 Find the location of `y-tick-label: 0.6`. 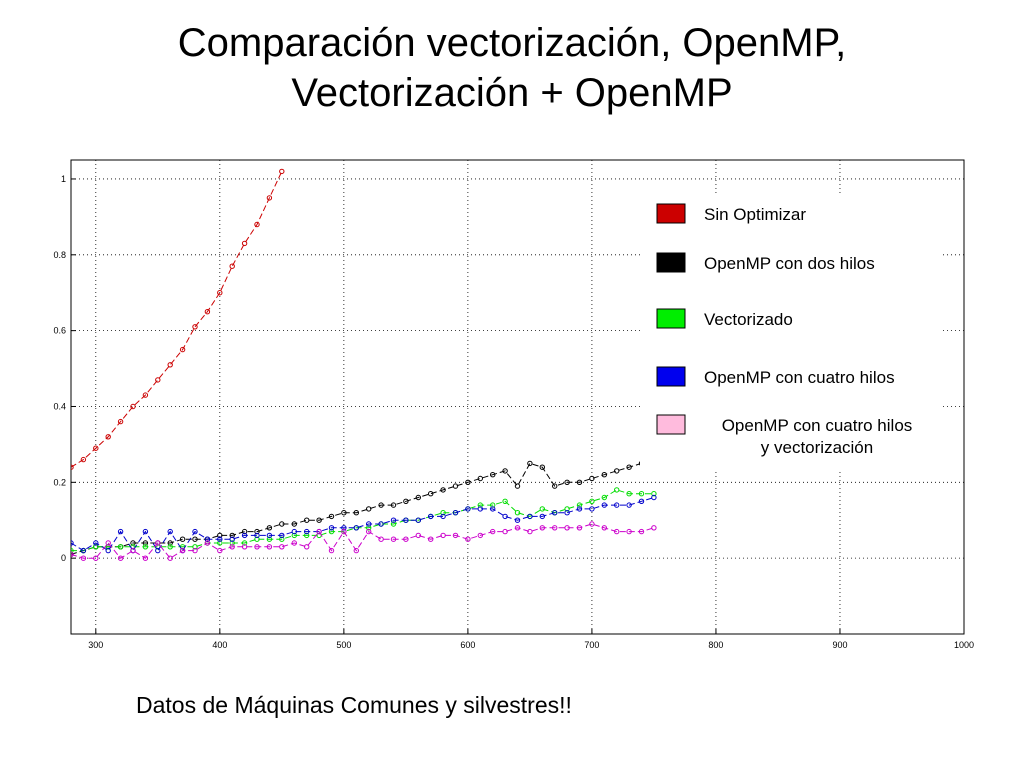

y-tick-label: 0.6 is located at coordinates (59, 331).